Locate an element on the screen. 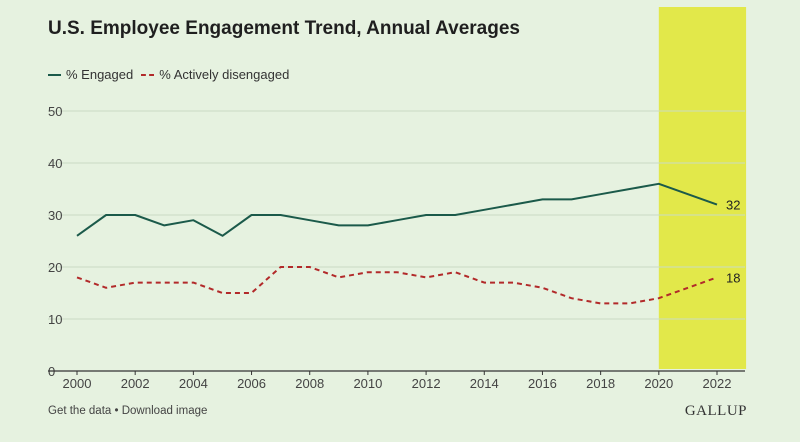 This screenshot has height=442, width=800. legend-label-engaged: % Engaged is located at coordinates (100, 74).